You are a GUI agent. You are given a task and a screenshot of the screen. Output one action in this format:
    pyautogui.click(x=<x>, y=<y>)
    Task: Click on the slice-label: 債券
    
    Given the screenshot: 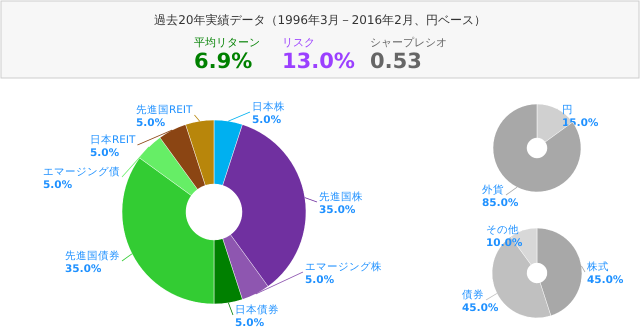 What is the action you would take?
    pyautogui.click(x=473, y=294)
    